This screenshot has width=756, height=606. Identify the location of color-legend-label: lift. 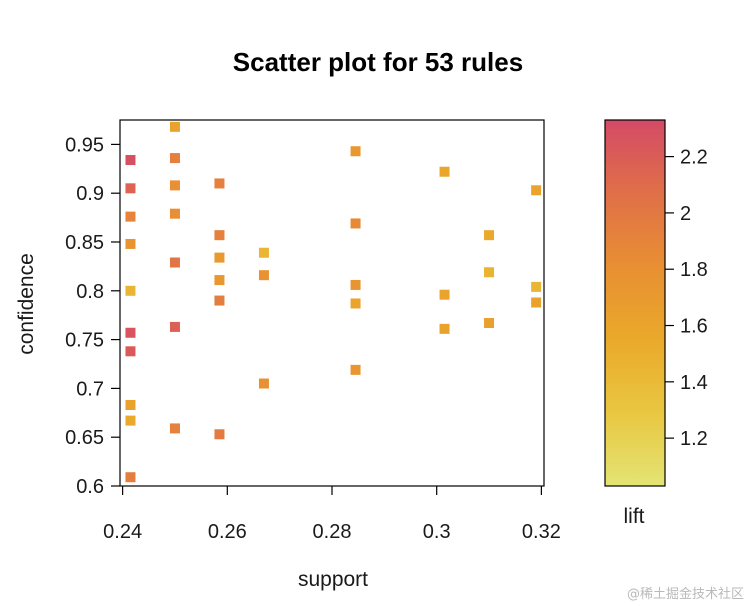
(634, 516).